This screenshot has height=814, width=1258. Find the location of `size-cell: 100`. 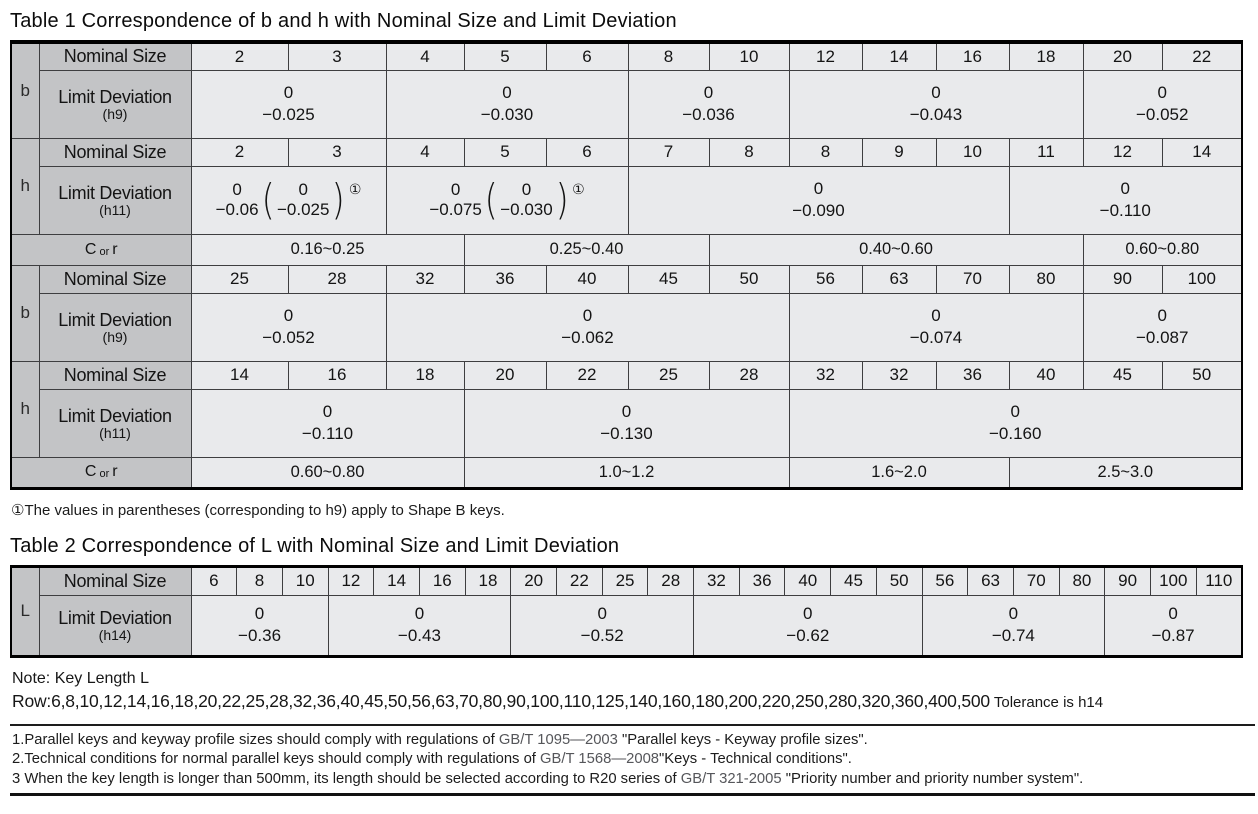

size-cell: 100 is located at coordinates (1173, 580).